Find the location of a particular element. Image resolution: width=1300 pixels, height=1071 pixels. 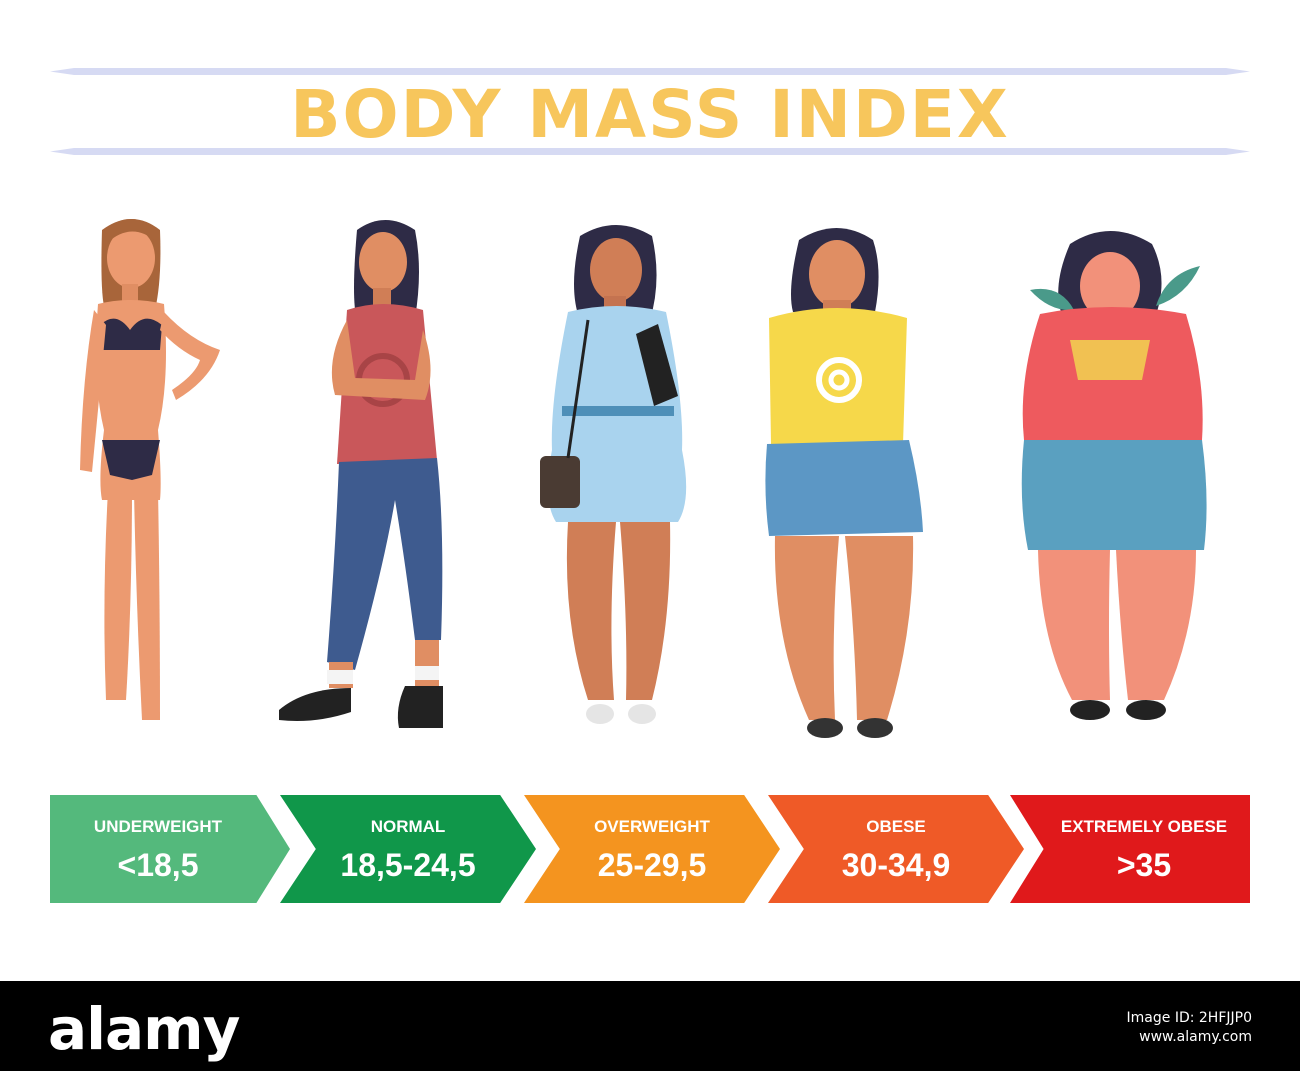

figure-normal is located at coordinates (361, 474).